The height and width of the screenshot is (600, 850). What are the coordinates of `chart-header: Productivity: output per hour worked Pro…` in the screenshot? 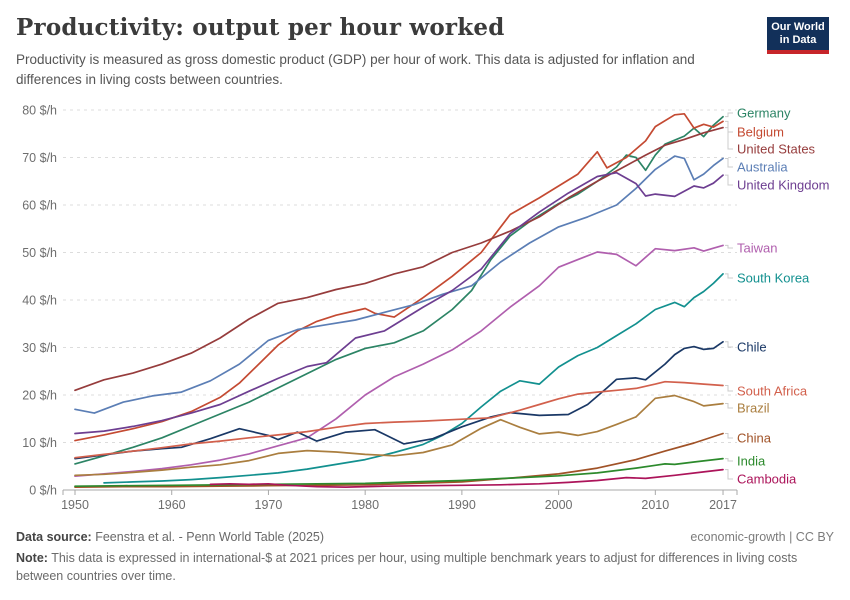 It's located at (425, 44).